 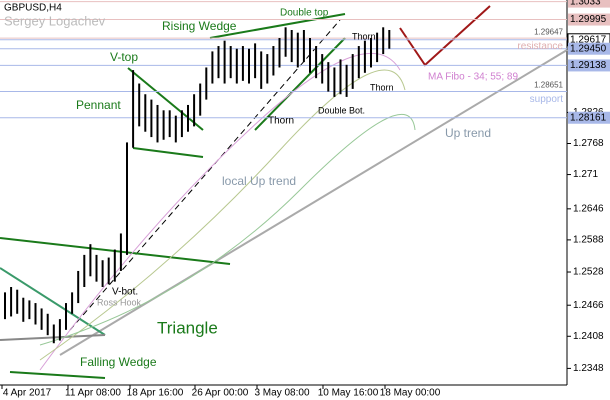 I want to click on annotation: Rising Wedge, so click(x=199, y=26).